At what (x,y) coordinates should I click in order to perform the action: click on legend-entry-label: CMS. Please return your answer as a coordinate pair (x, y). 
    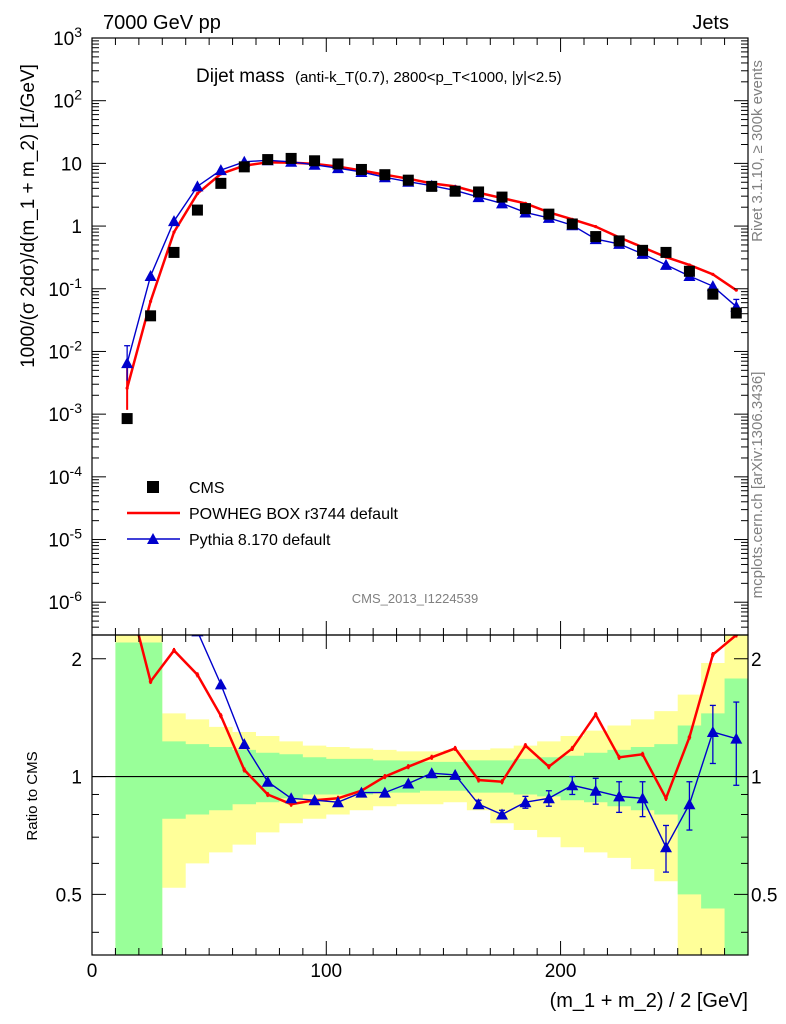
    Looking at the image, I should click on (207, 488).